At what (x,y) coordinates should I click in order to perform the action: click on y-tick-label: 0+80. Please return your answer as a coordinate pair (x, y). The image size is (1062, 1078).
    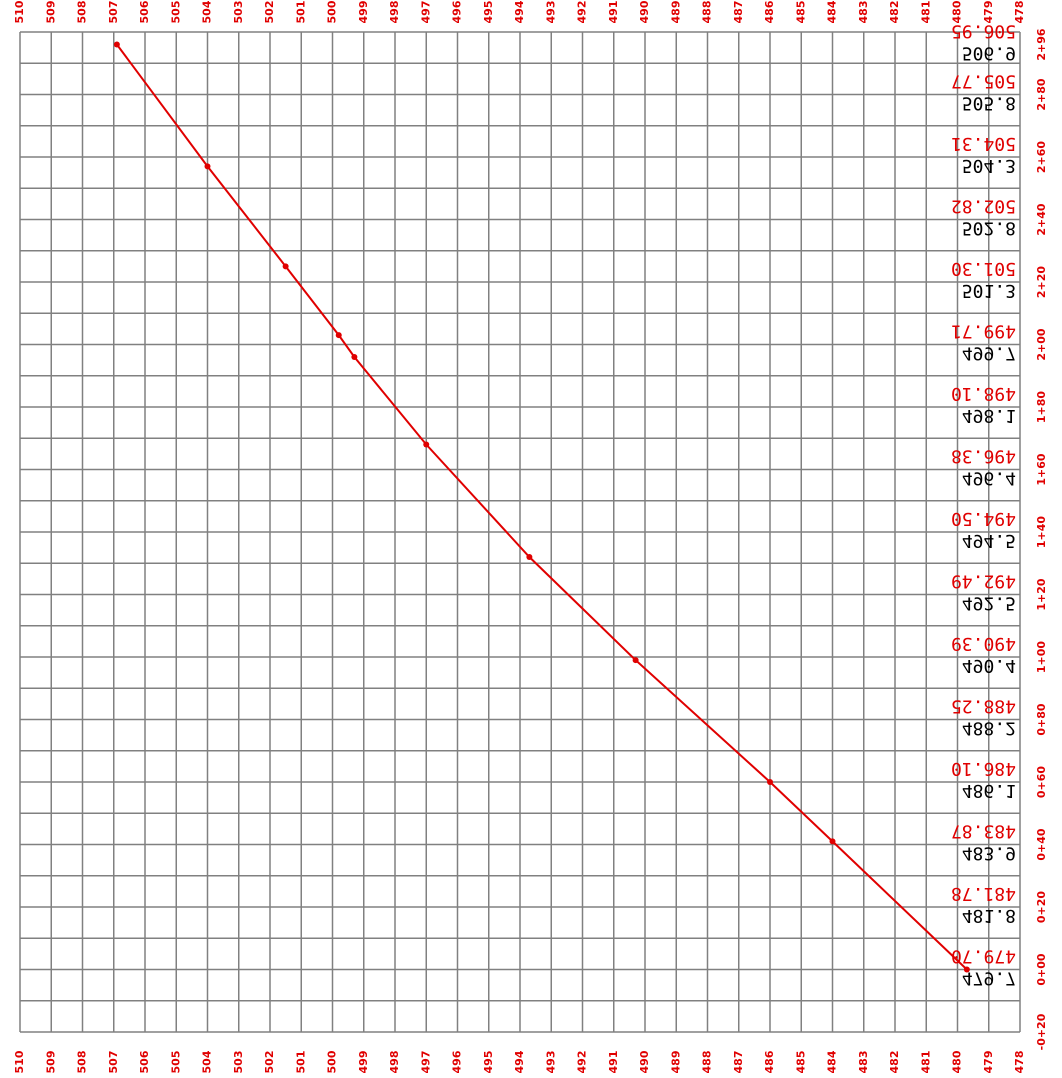
    Looking at the image, I should click on (1041, 719).